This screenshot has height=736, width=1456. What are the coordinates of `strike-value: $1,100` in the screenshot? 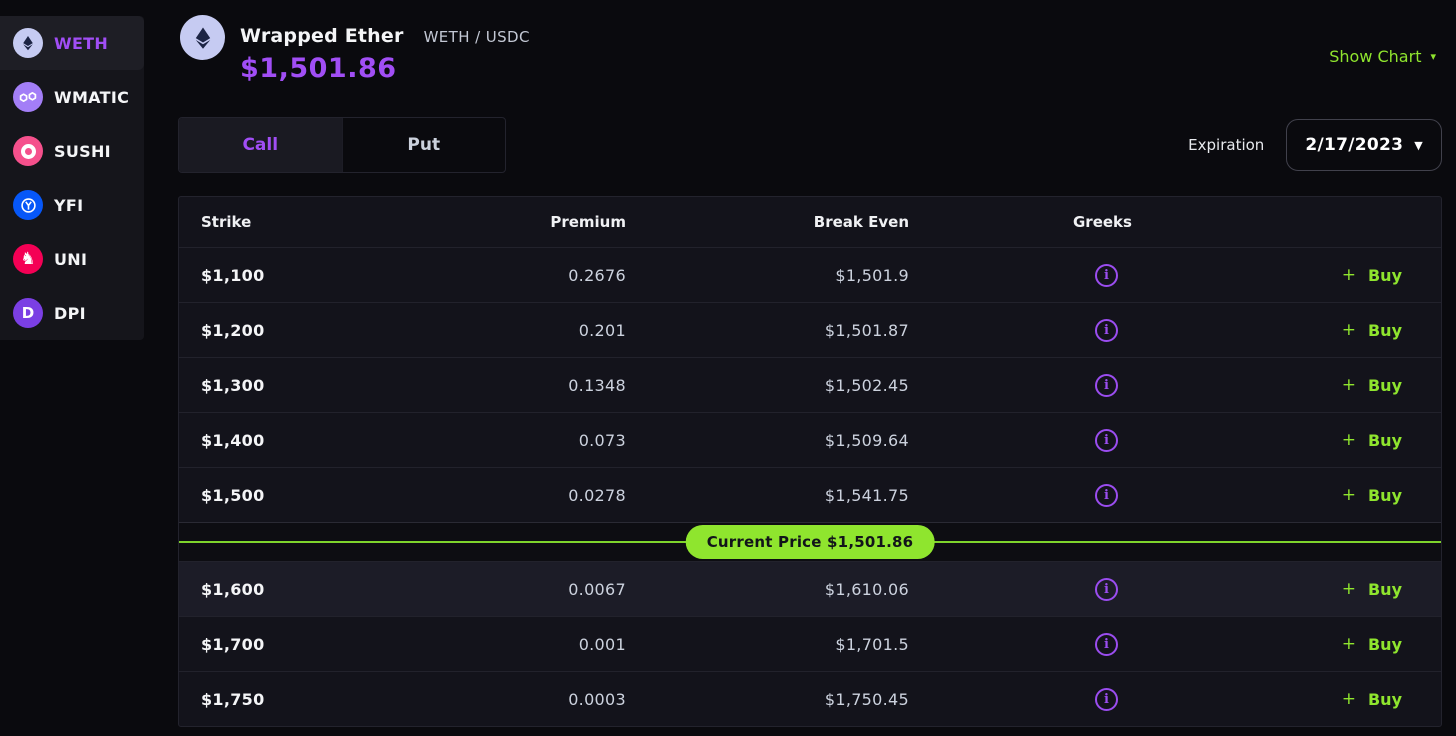 It's located at (233, 275).